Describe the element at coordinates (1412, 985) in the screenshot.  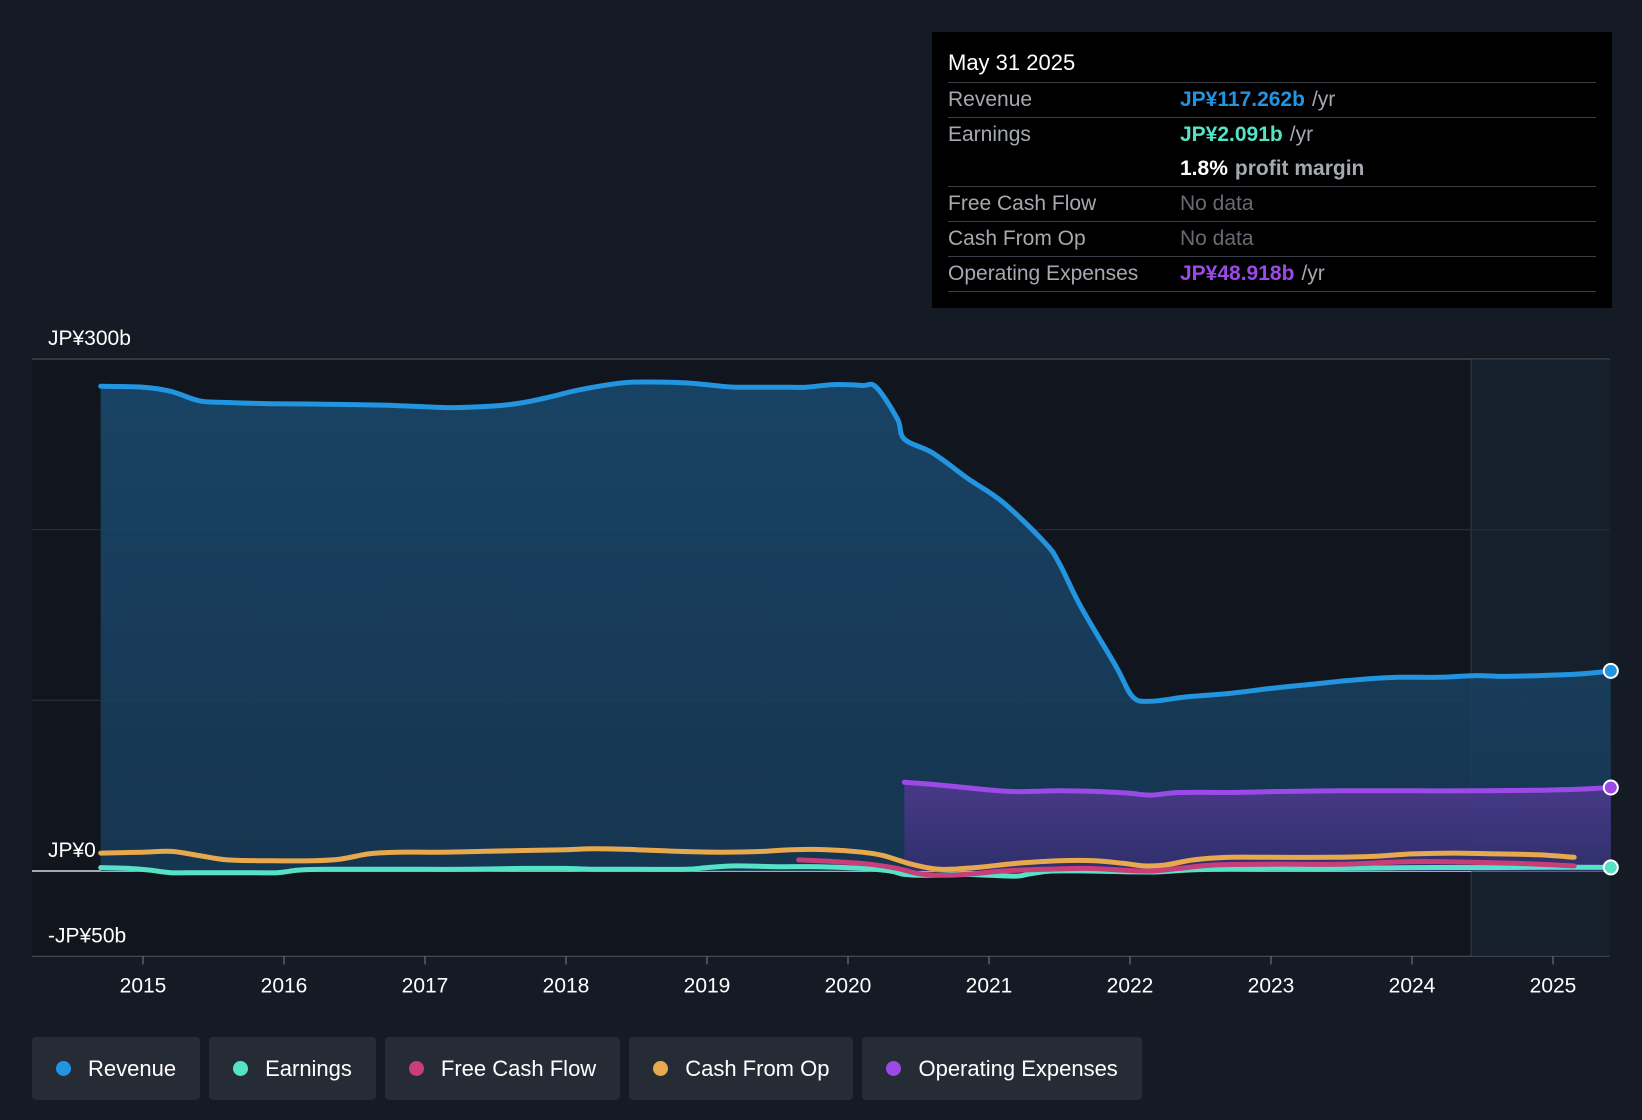
I see `x-tick-label: 2024` at that location.